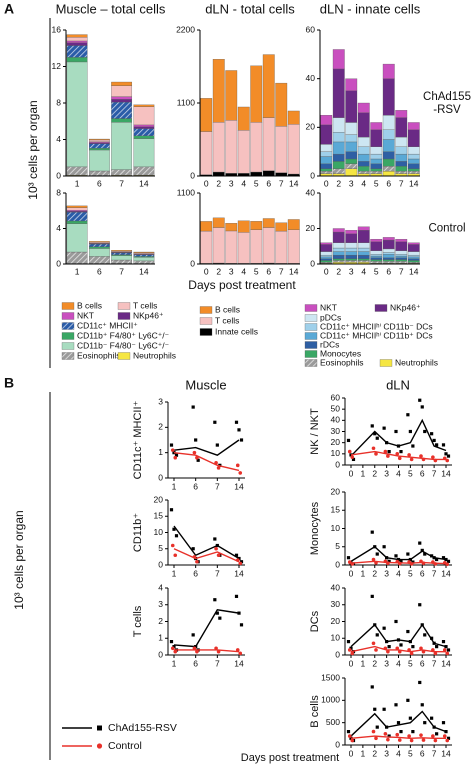  I want to click on y-tick-label: 60, so click(311, 29).